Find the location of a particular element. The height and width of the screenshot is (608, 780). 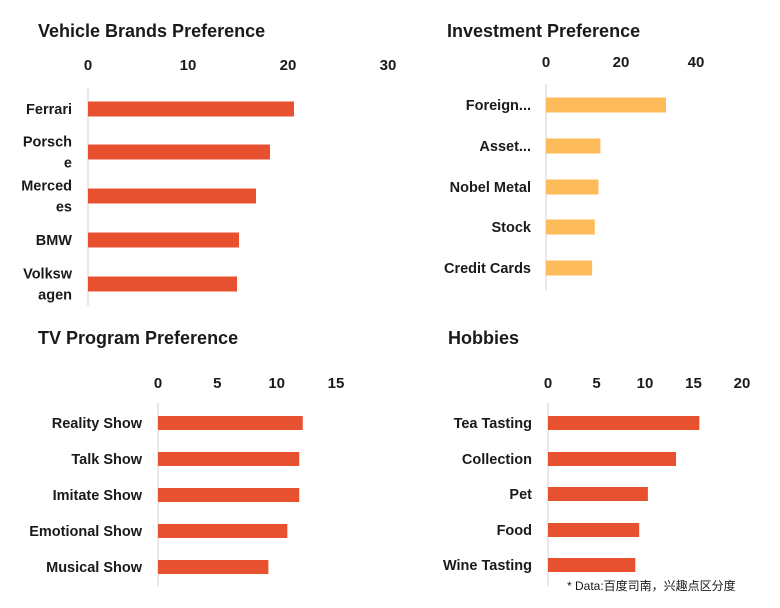

tick-label: 40 is located at coordinates (696, 62).